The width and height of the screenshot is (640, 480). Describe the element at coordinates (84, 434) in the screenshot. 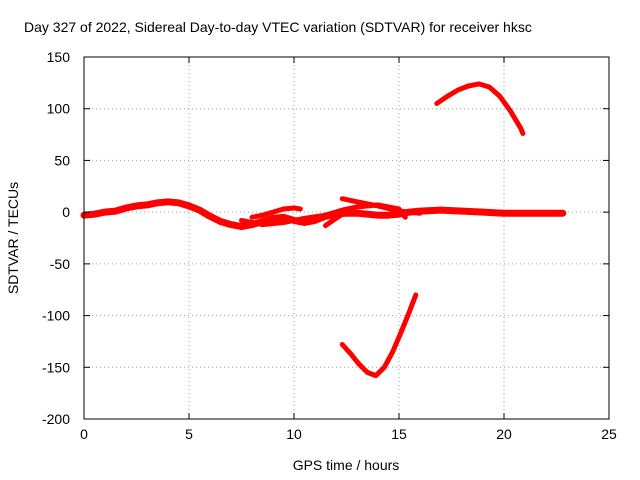

I see `x-tick-label: 0` at that location.